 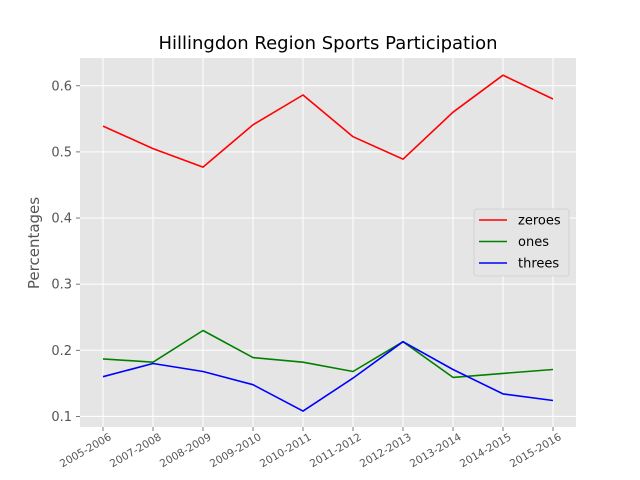 What do you see at coordinates (336, 450) in the screenshot?
I see `x-tick-label: 2011-2012` at bounding box center [336, 450].